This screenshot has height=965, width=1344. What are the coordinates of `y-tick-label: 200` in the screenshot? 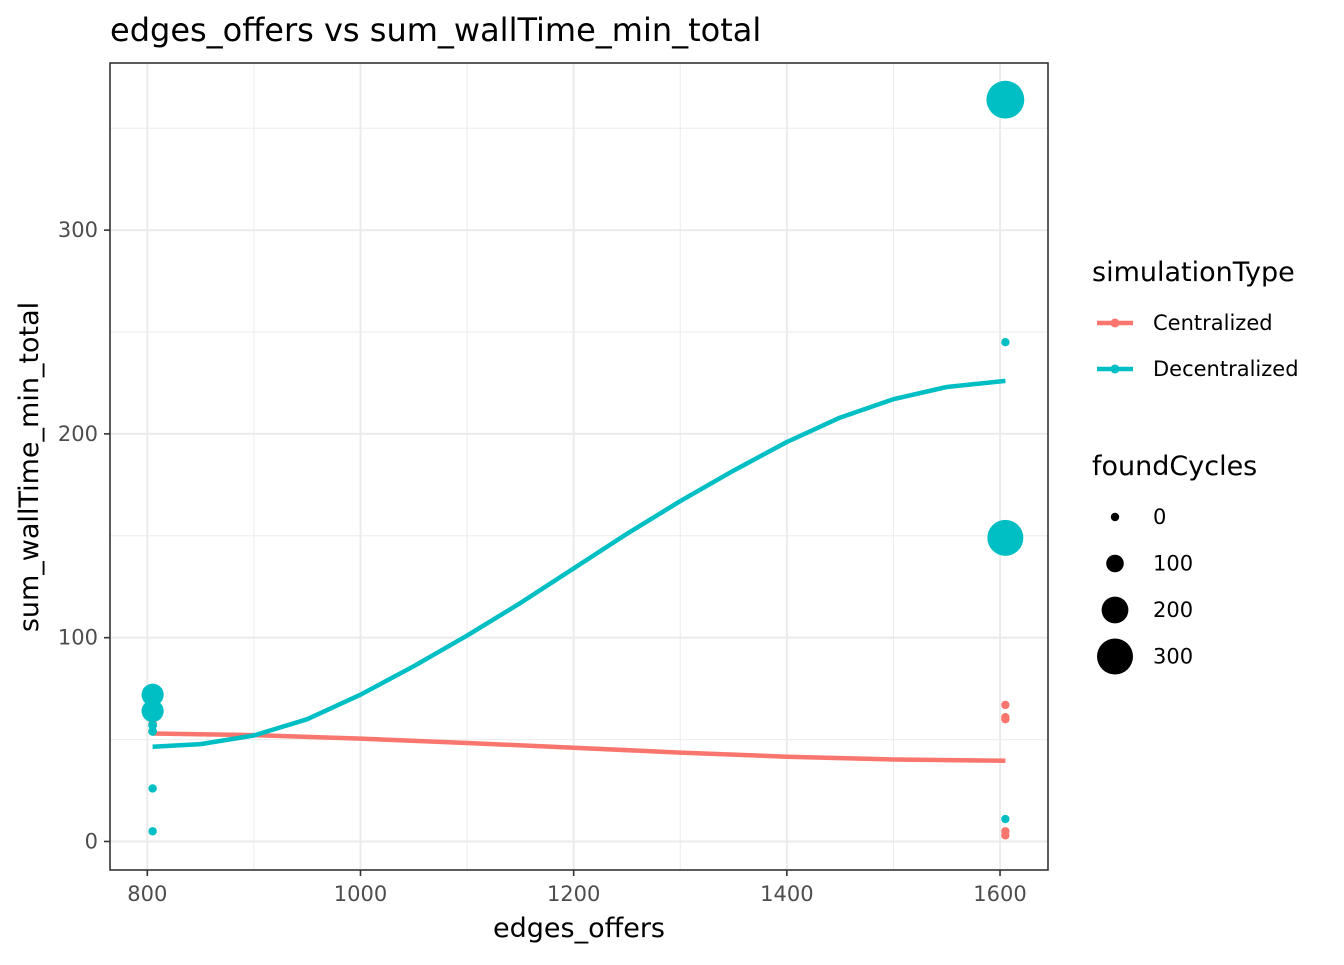 It's located at (78, 434).